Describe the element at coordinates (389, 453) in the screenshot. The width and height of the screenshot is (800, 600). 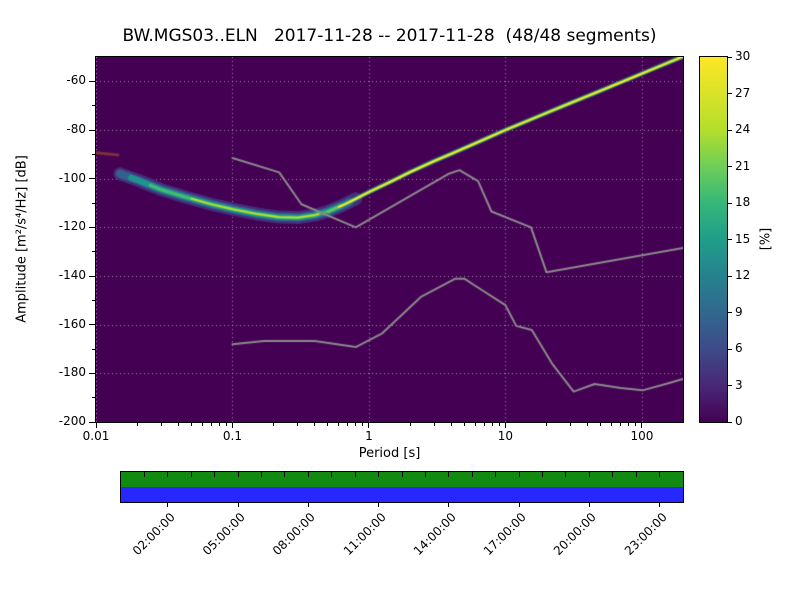
I see `x-axis-label: Period [s]` at that location.